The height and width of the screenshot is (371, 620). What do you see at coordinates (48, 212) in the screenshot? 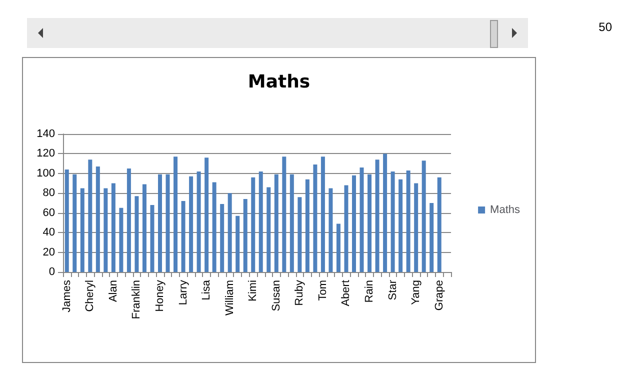
I see `y-tick-label: 60` at bounding box center [48, 212].